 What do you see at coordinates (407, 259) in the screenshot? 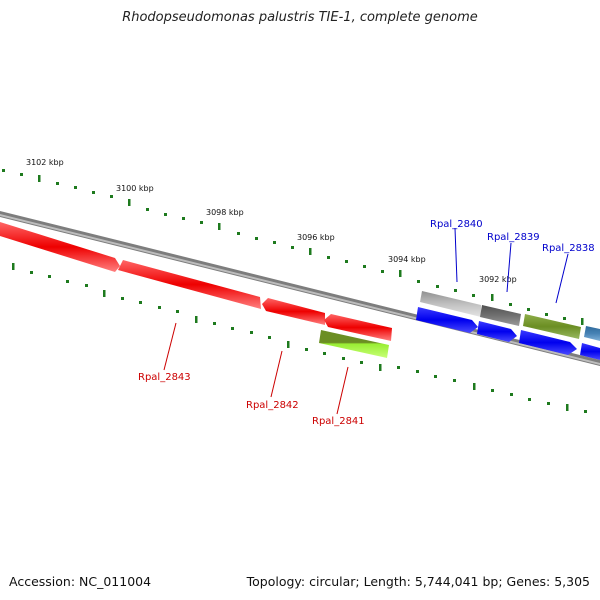
I see `scale-label: 3094 kbp` at bounding box center [407, 259].